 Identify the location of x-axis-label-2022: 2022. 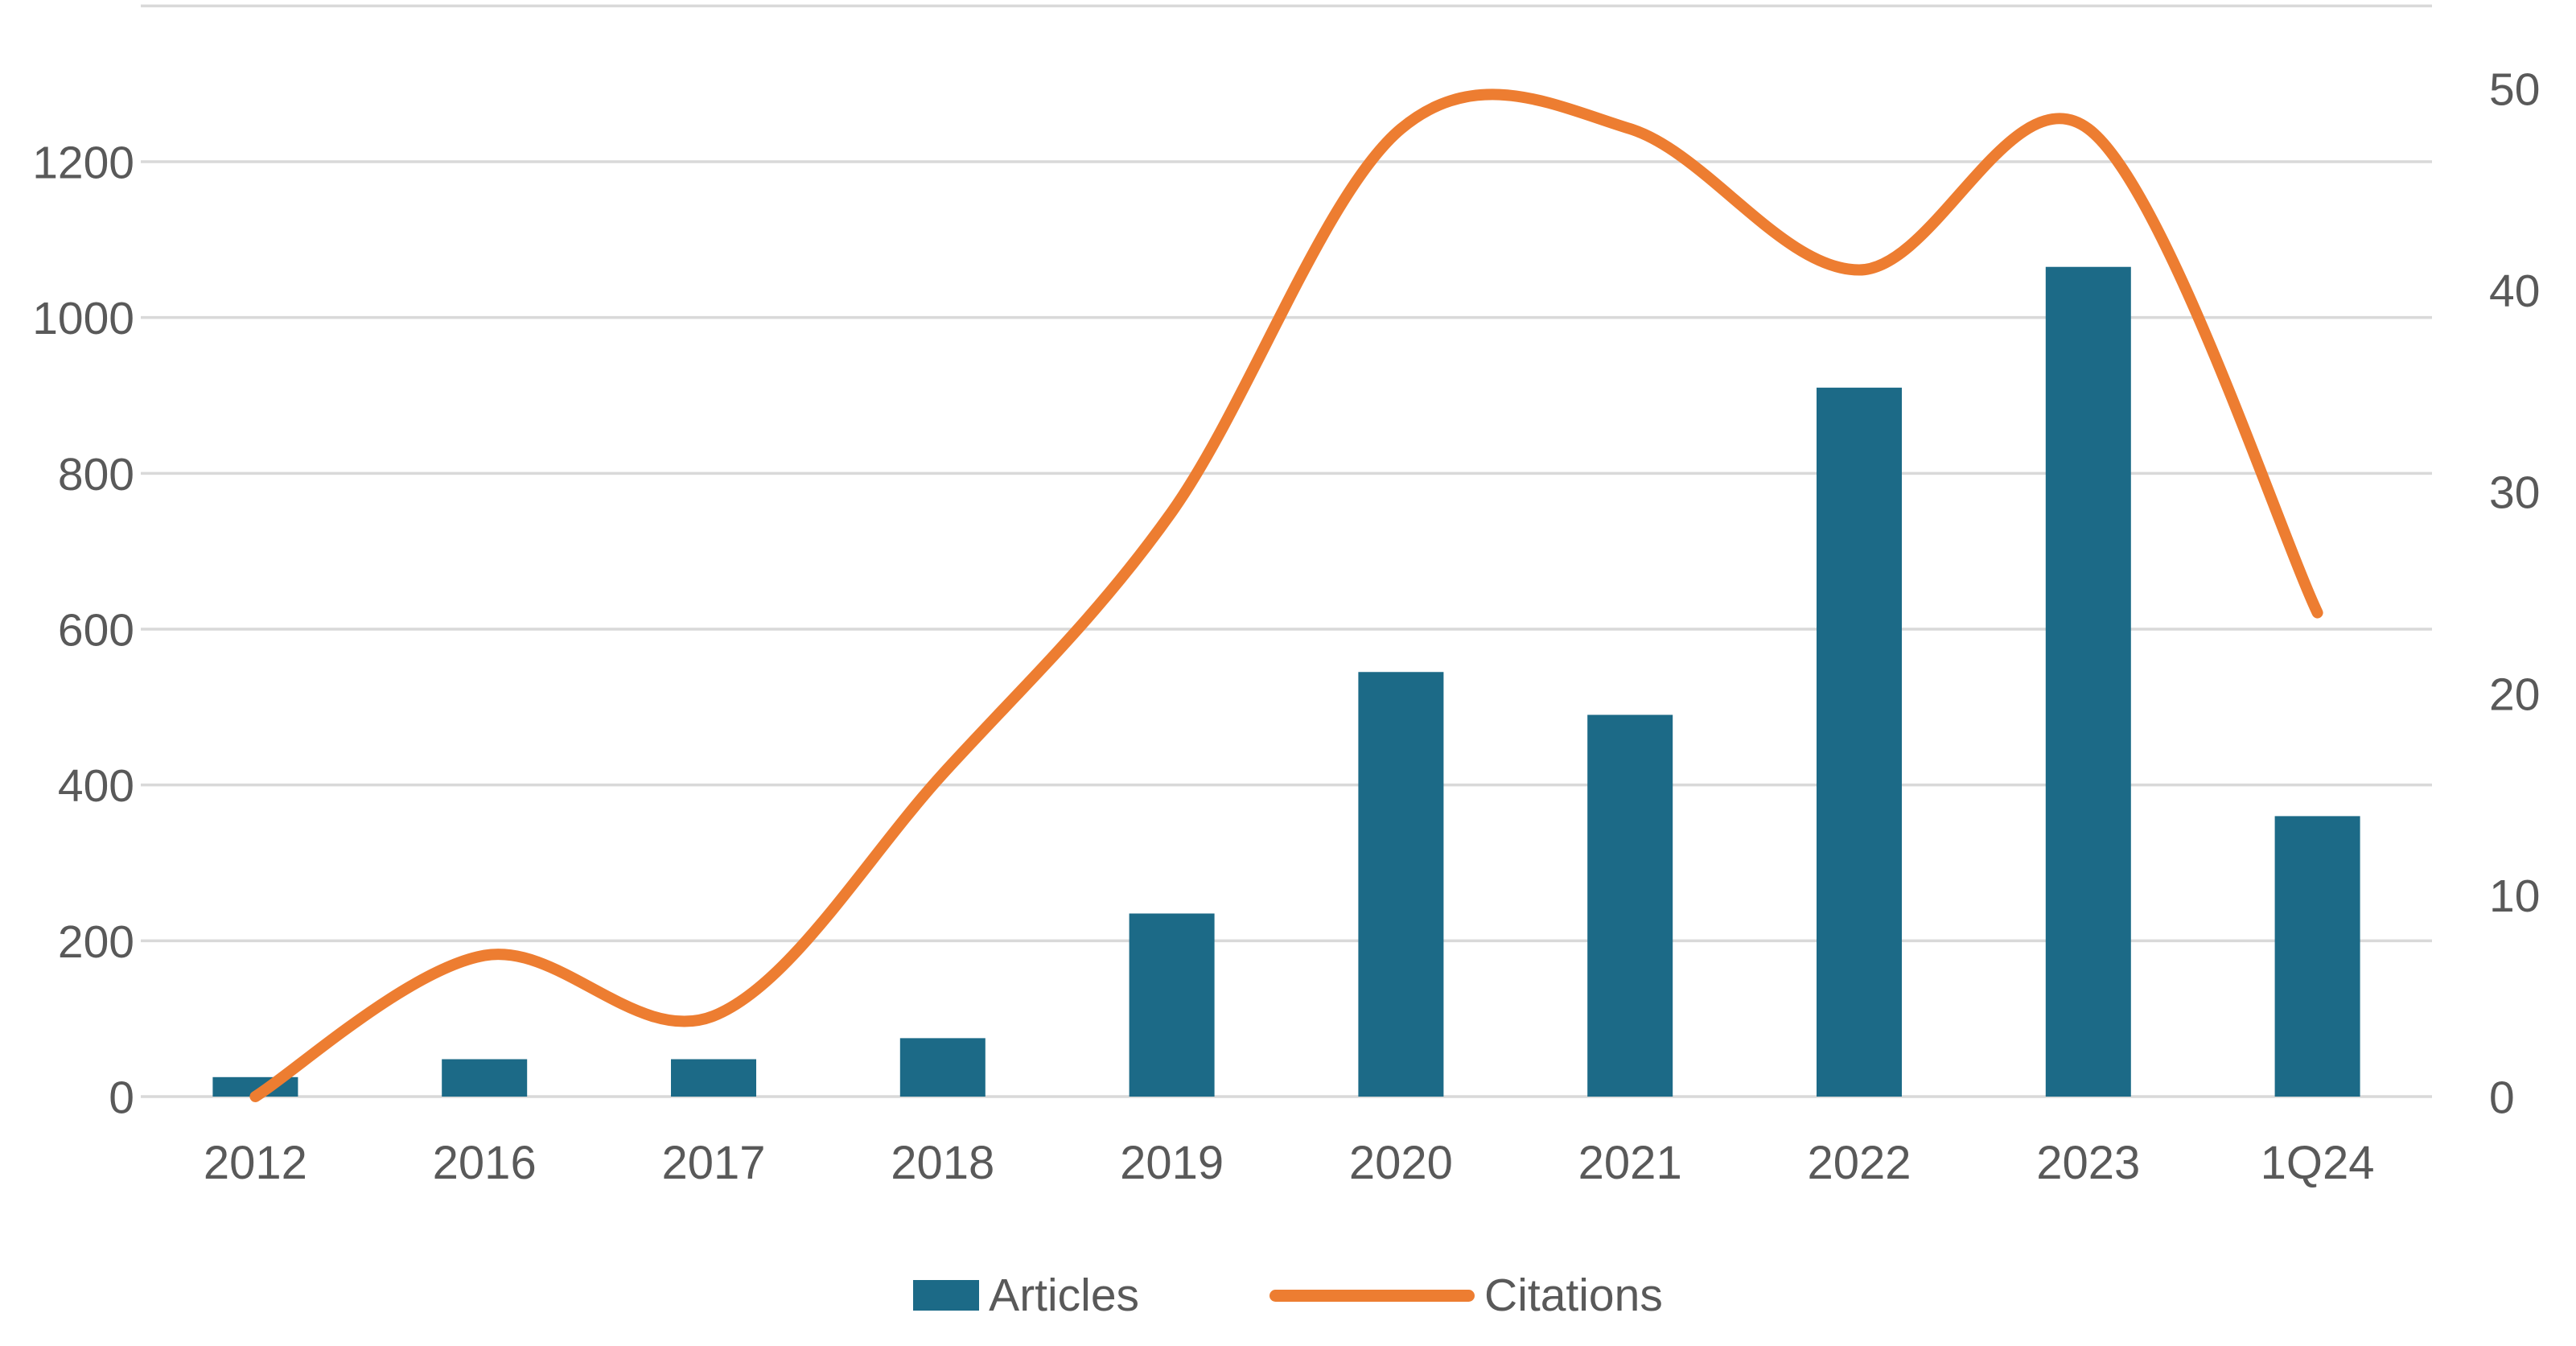
(1859, 1163).